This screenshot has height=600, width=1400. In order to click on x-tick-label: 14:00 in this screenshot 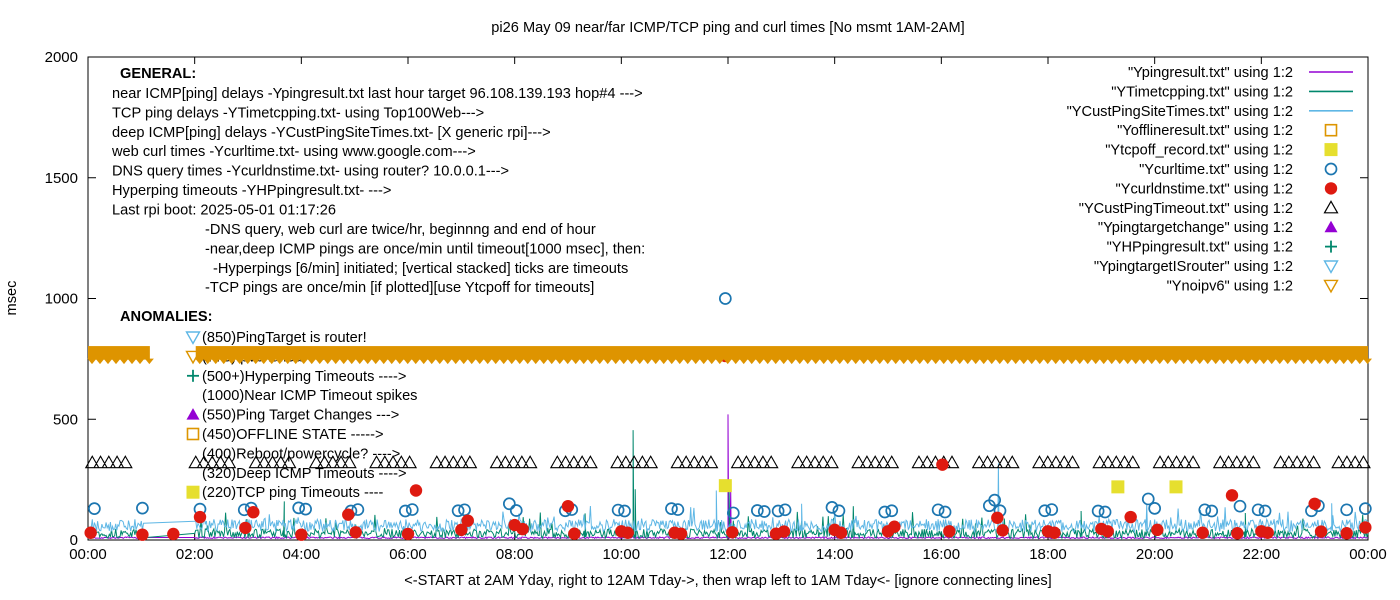, I will do `click(835, 554)`.